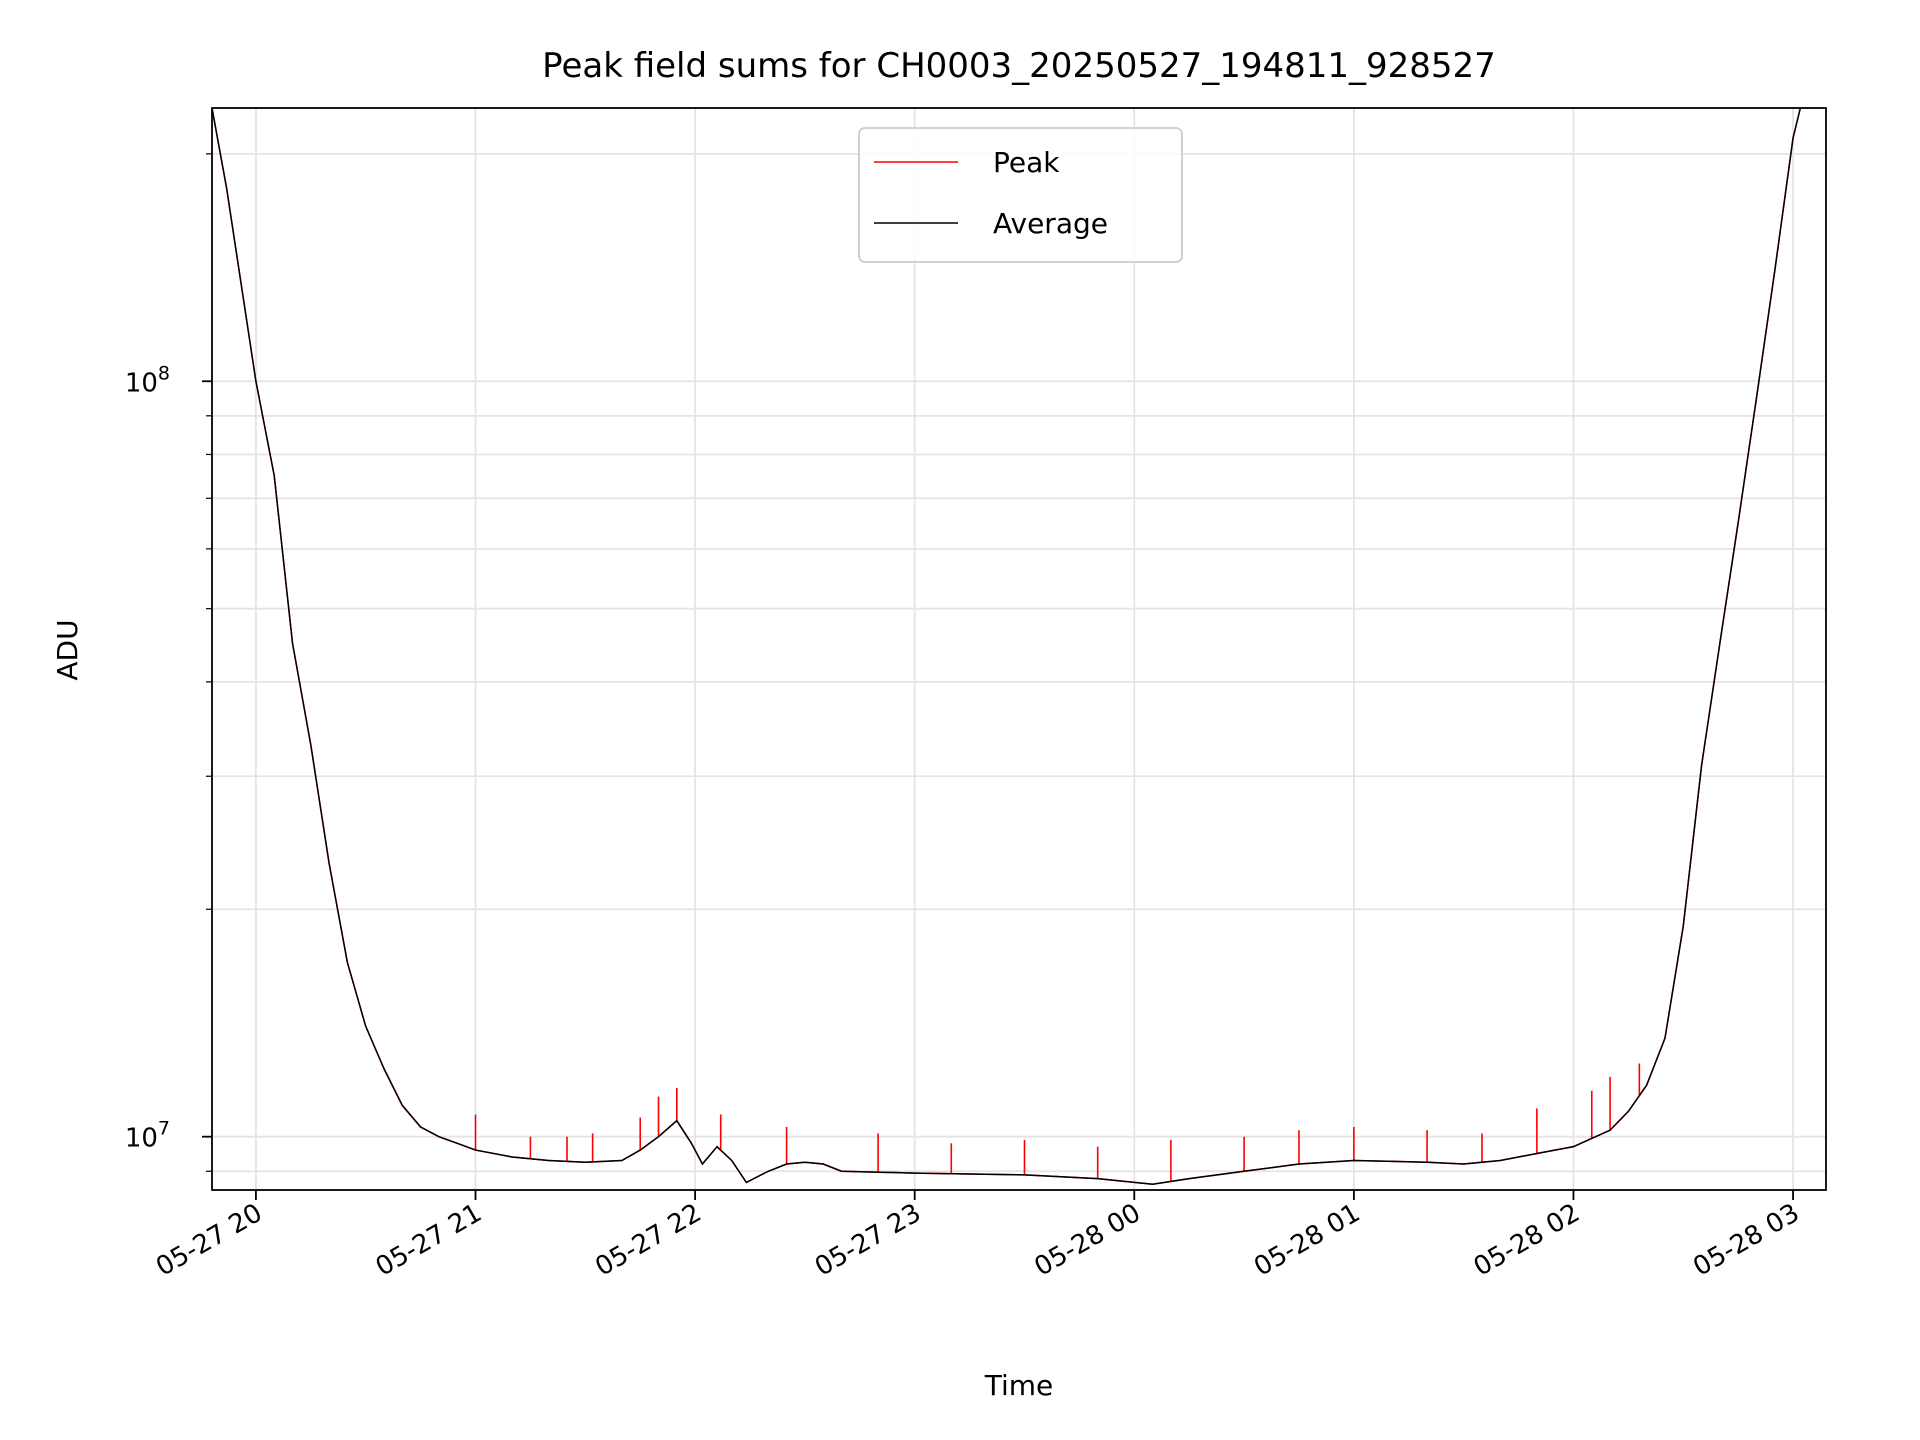 This screenshot has height=1440, width=1920. Describe the element at coordinates (1026, 162) in the screenshot. I see `legend-peak-label: Peak` at that location.